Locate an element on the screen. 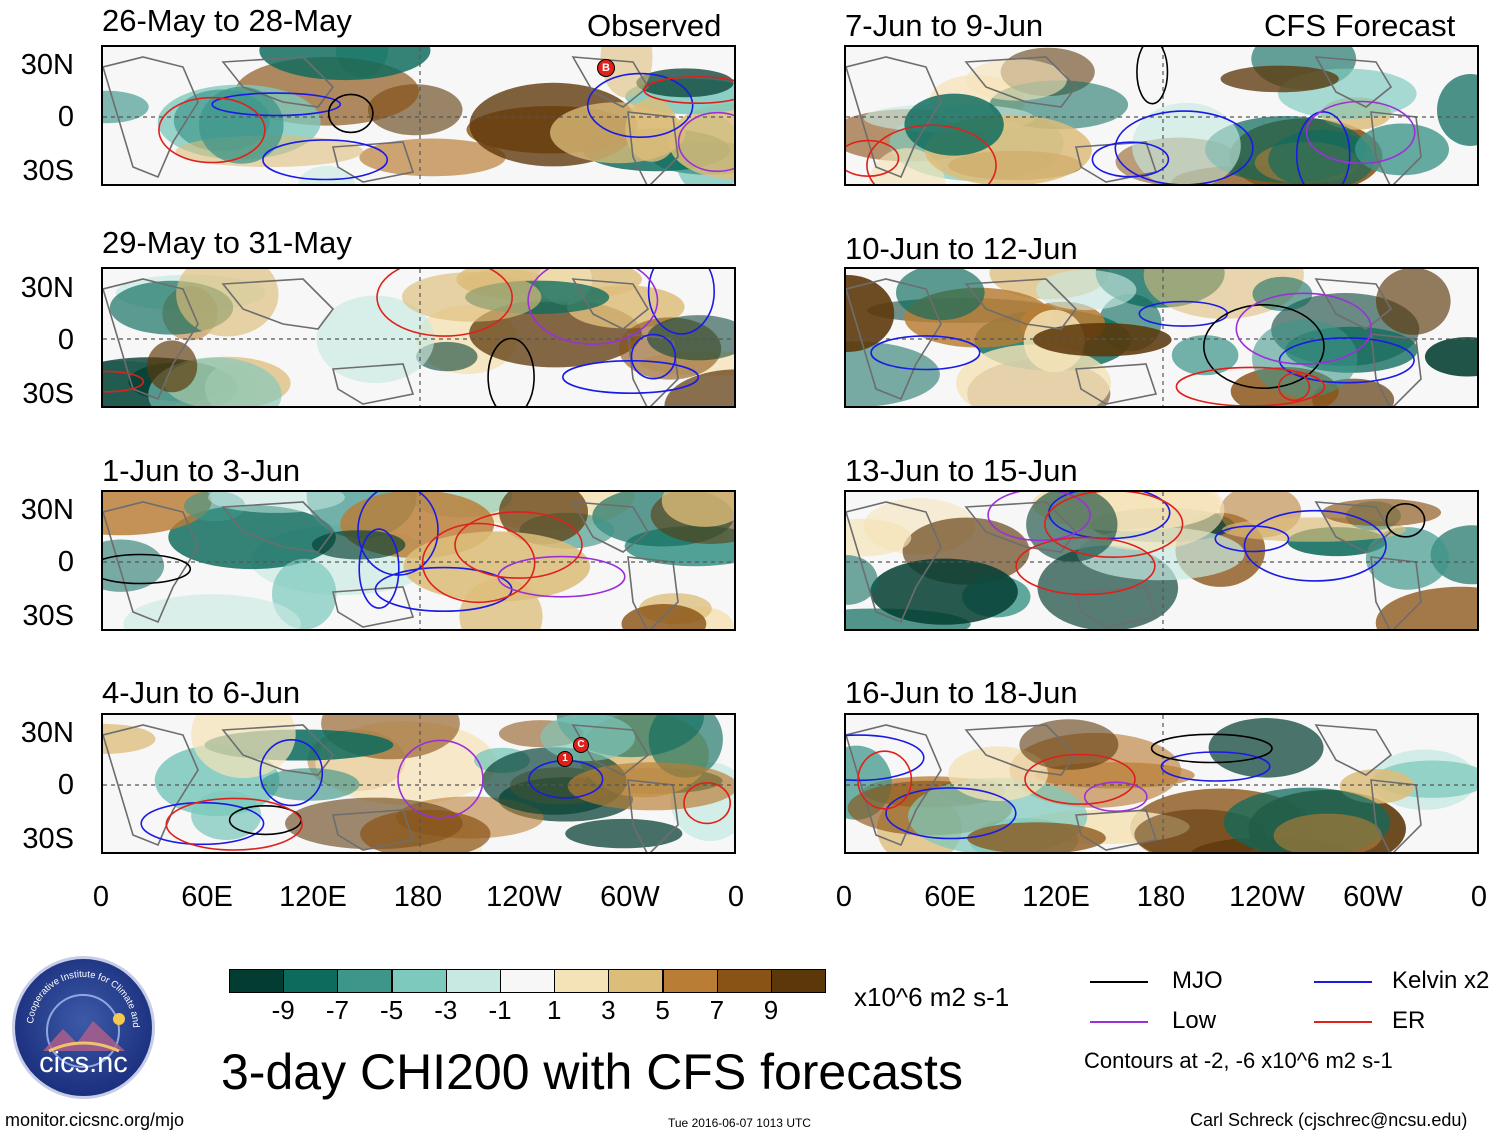  colorbar-tick-label: -7 is located at coordinates (337, 1010).